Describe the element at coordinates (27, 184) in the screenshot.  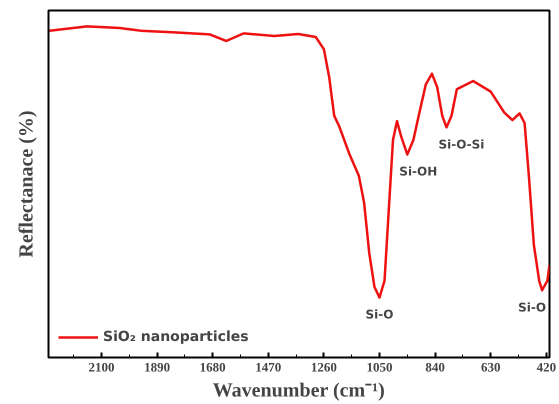
I see `y-axis-title: Reflectanace (%)` at that location.